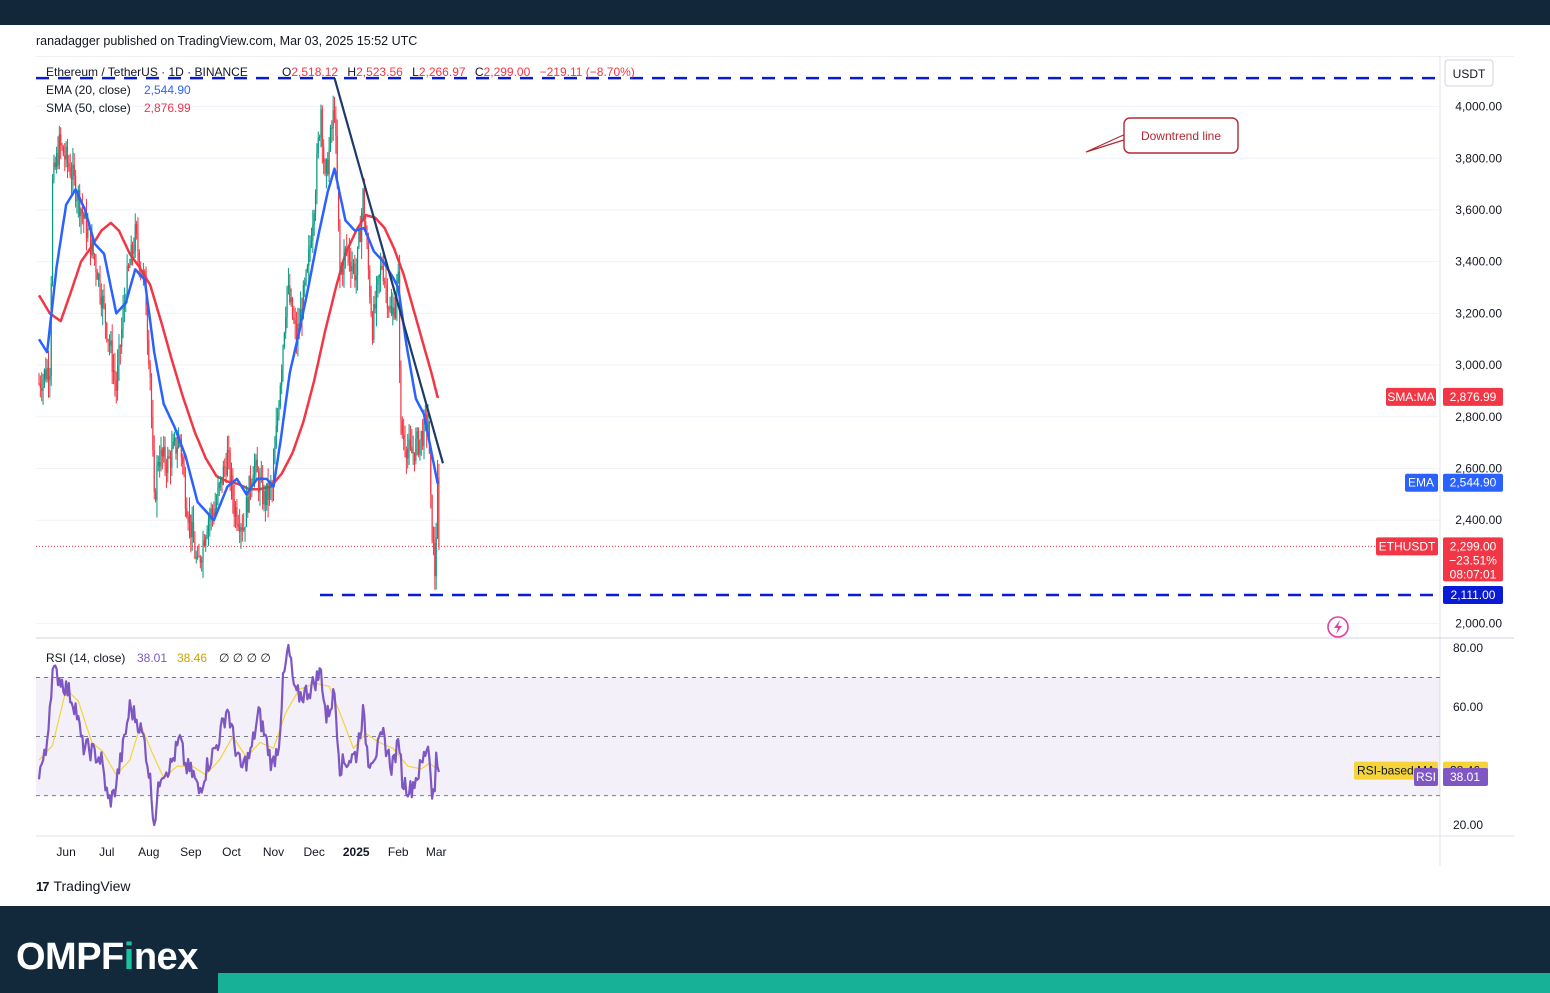  I want to click on ema-legend-label: EMA (20, close), so click(88, 90).